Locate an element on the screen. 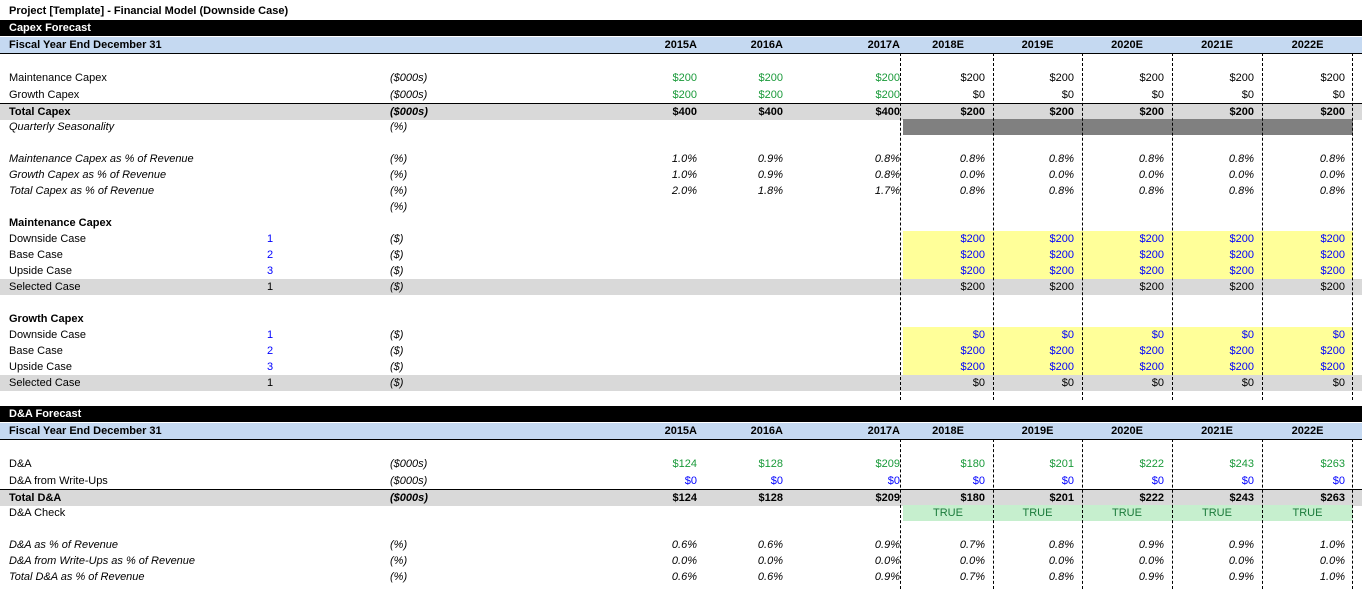 This screenshot has width=1362, height=596. growth-capex-pct-row-value: 1.0% is located at coordinates (684, 175).